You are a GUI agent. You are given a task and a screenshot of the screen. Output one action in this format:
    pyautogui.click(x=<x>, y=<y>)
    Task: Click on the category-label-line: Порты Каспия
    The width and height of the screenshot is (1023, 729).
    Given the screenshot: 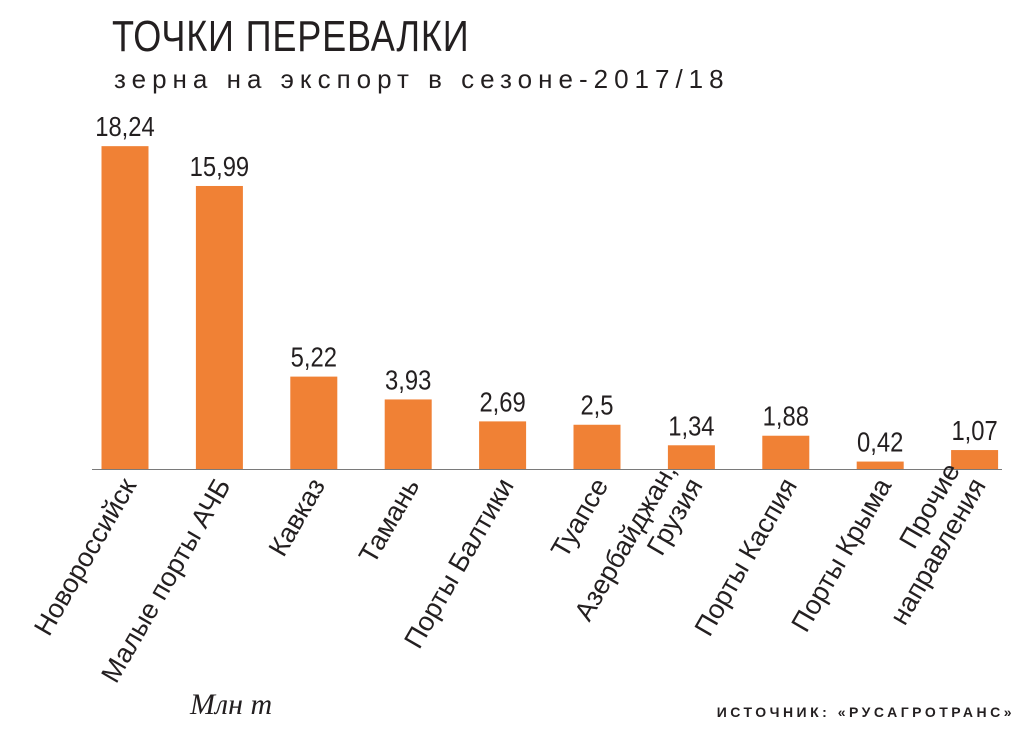 What is the action you would take?
    pyautogui.click(x=746, y=557)
    